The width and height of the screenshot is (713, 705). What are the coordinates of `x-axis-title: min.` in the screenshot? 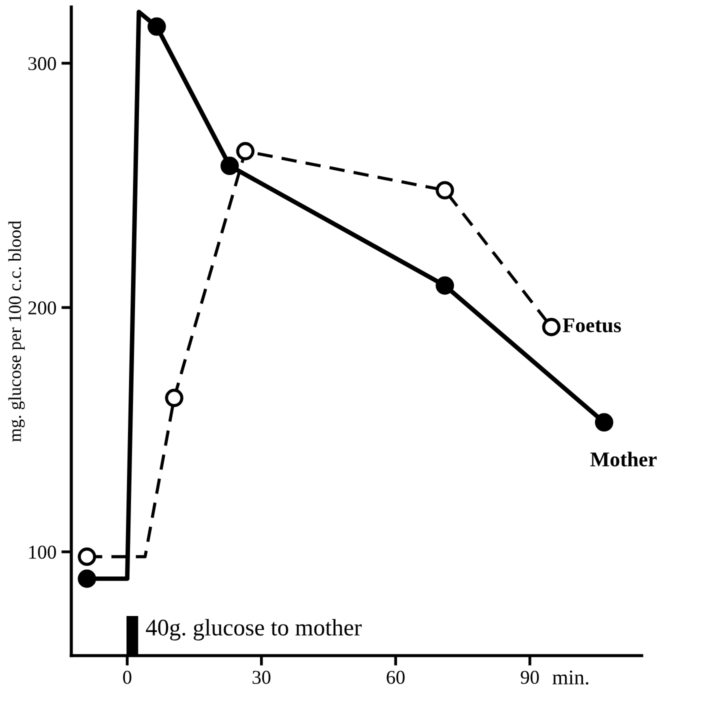 It's located at (570, 677).